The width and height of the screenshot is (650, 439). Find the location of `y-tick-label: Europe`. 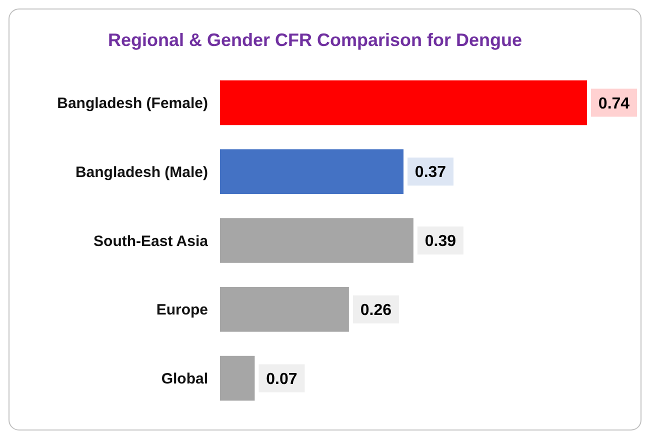

y-tick-label: Europe is located at coordinates (182, 310).